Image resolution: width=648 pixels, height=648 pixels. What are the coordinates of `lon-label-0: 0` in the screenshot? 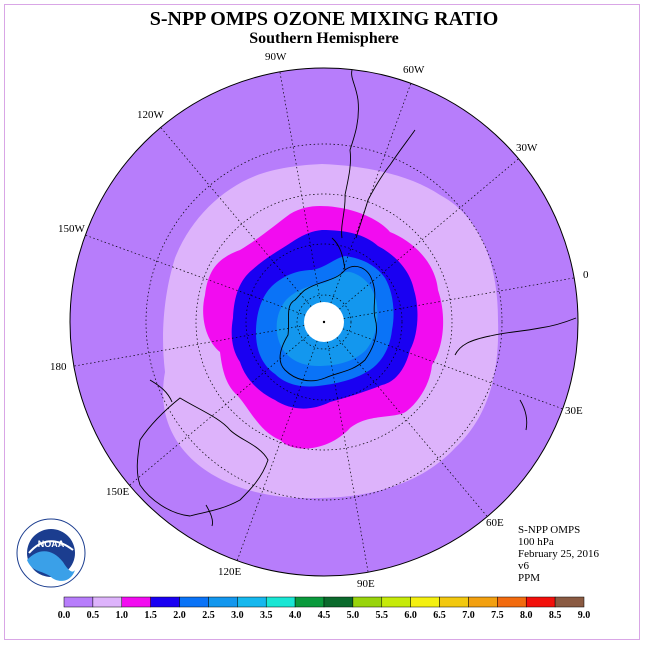 It's located at (586, 275).